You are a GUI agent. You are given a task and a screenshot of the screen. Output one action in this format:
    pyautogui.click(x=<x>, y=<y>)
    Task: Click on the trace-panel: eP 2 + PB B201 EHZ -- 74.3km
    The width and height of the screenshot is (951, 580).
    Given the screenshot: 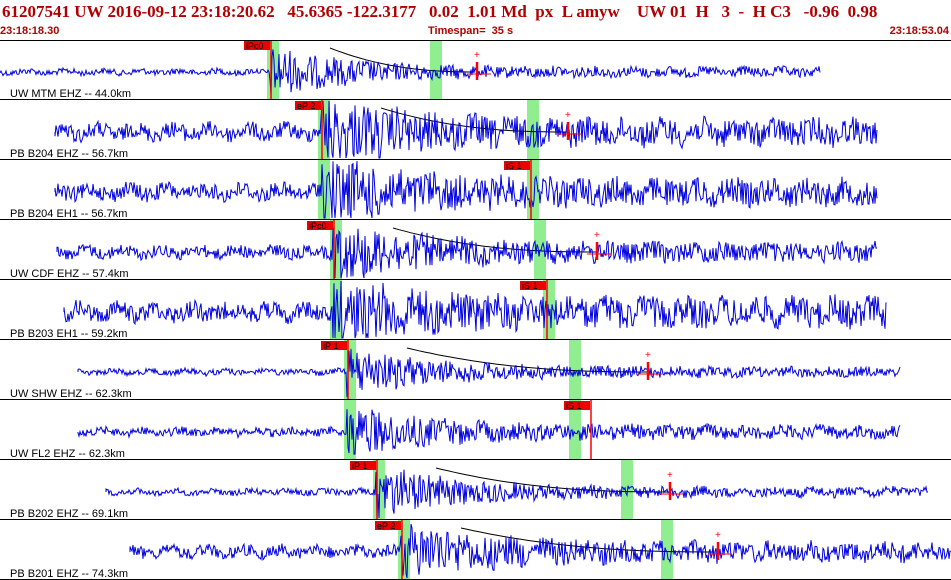 What is the action you would take?
    pyautogui.click(x=475, y=550)
    